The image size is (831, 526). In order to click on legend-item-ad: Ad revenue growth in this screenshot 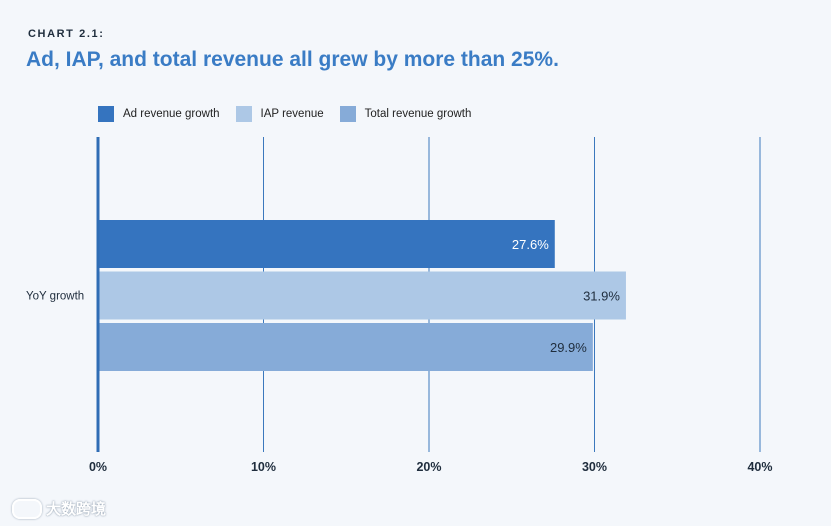, I will do `click(159, 114)`.